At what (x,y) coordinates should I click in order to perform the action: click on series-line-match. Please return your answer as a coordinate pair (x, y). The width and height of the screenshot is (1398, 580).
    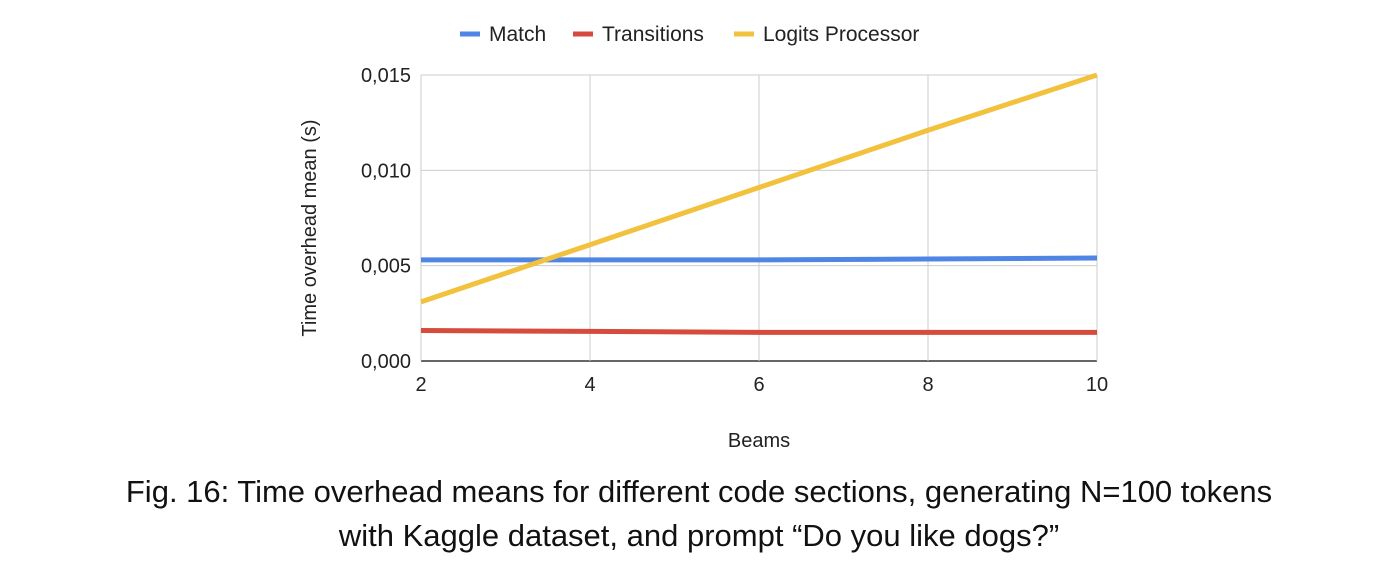
    Looking at the image, I should click on (759, 259).